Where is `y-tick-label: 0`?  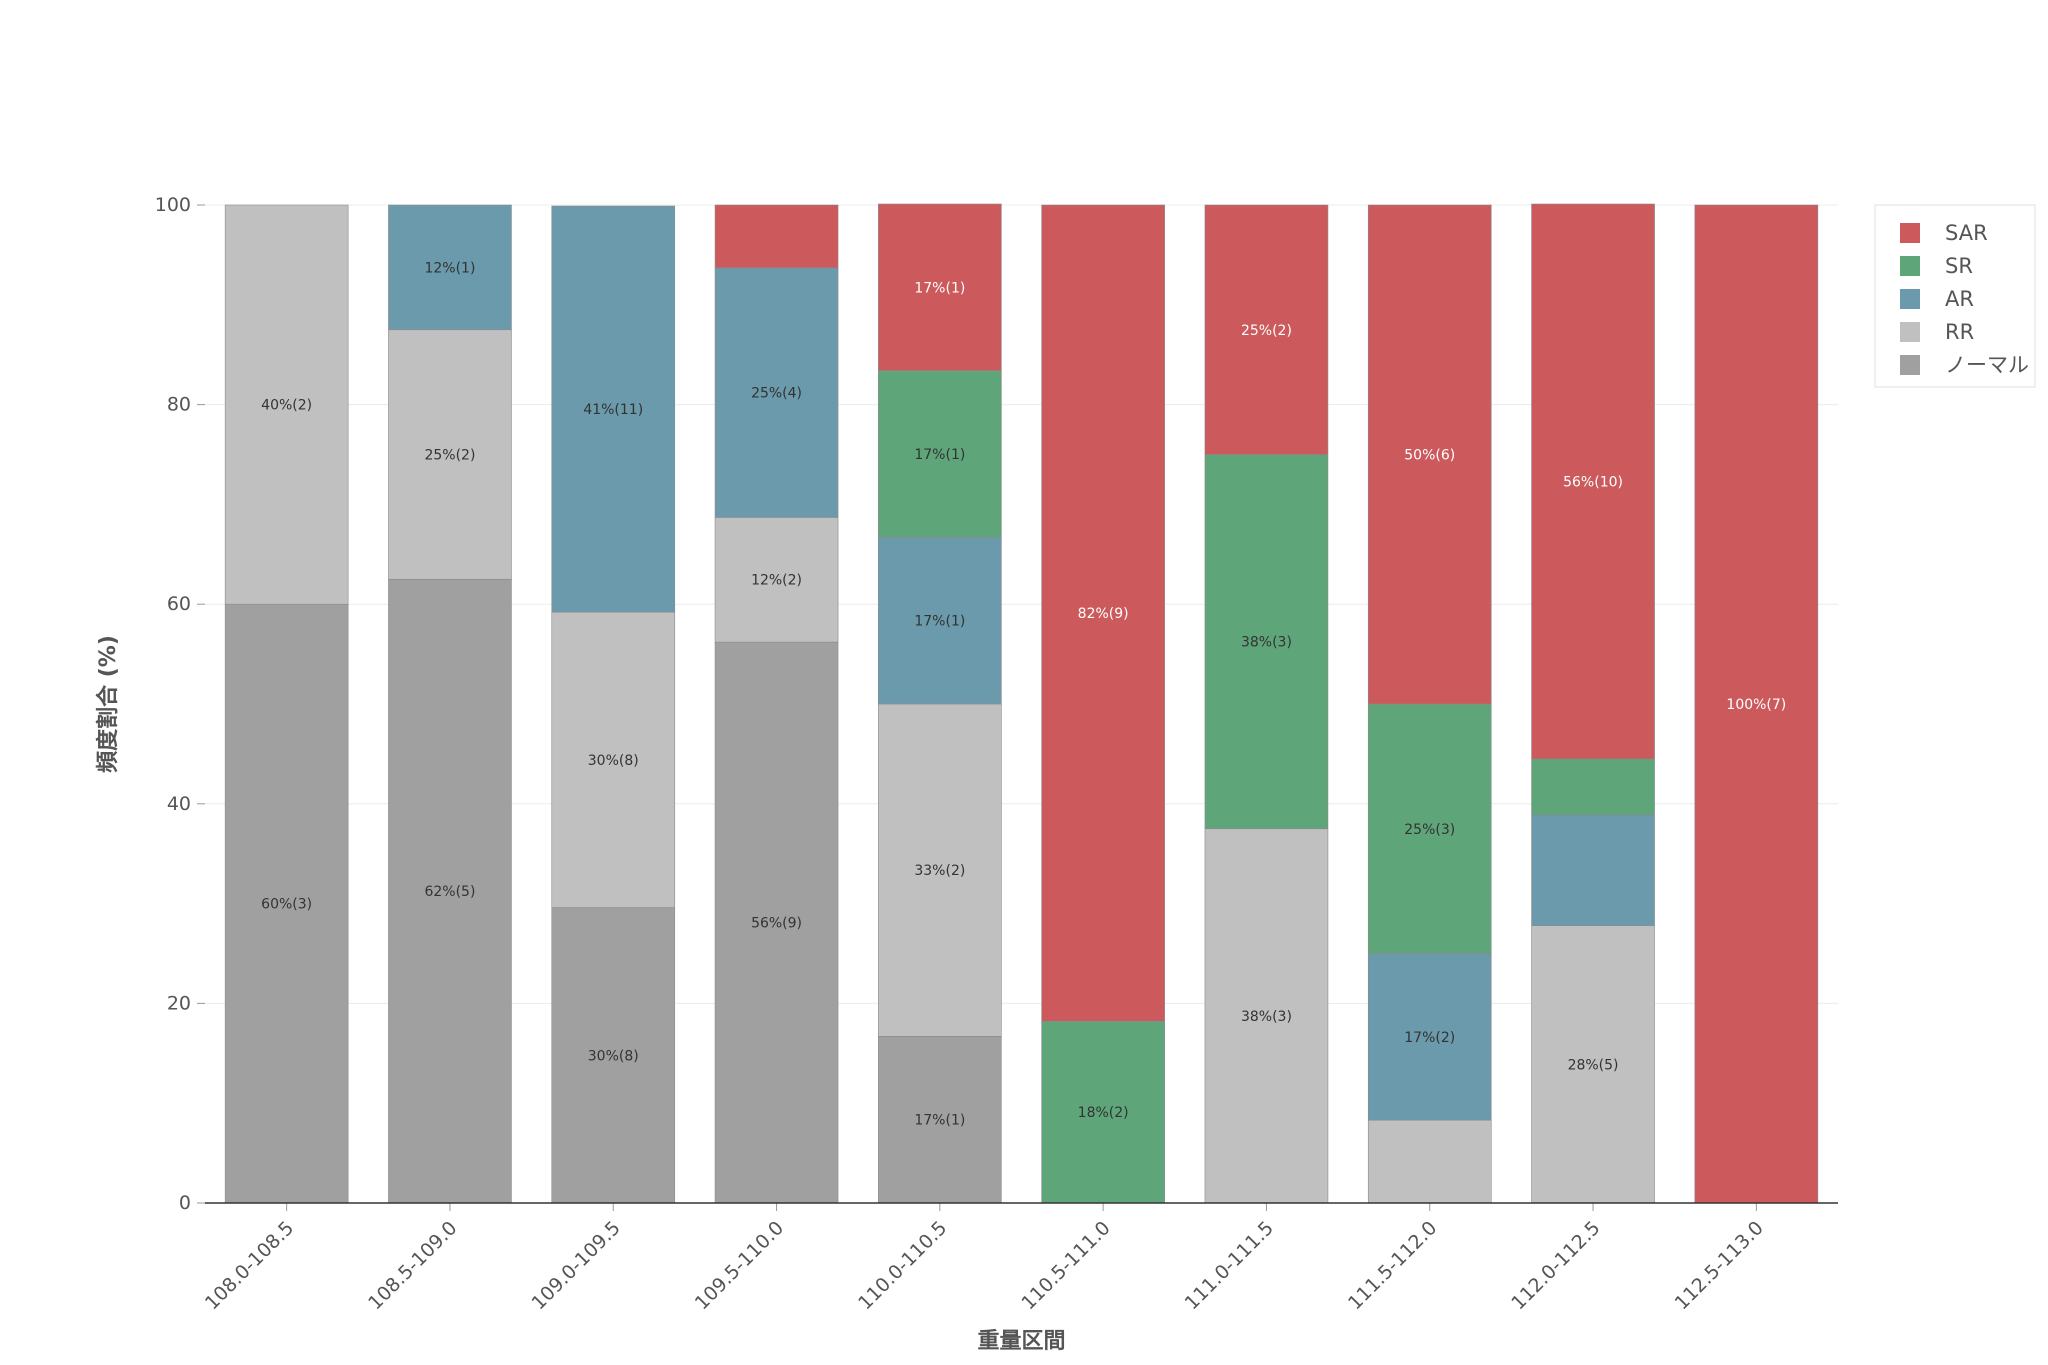 y-tick-label: 0 is located at coordinates (185, 1203).